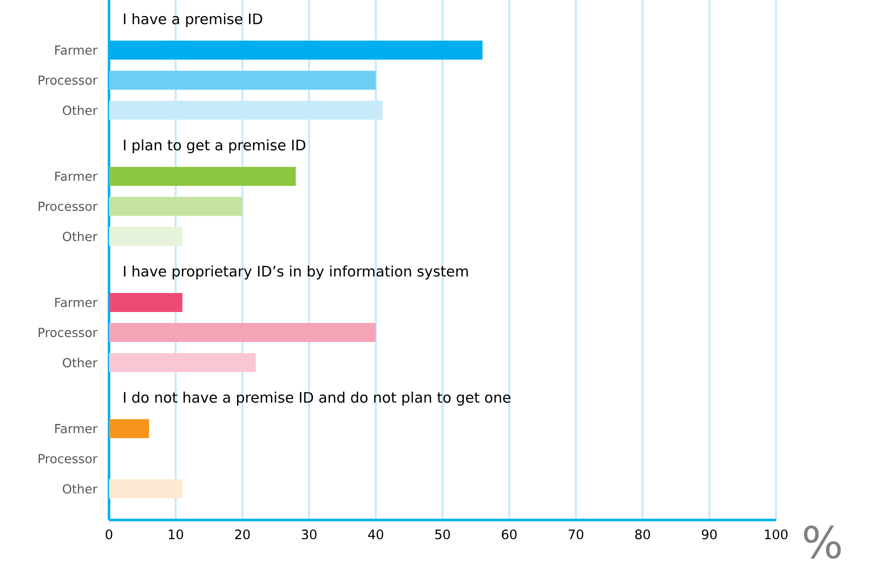 This screenshot has width=873, height=569. I want to click on annotation: I have proprietary ID’s in by information system, so click(296, 272).